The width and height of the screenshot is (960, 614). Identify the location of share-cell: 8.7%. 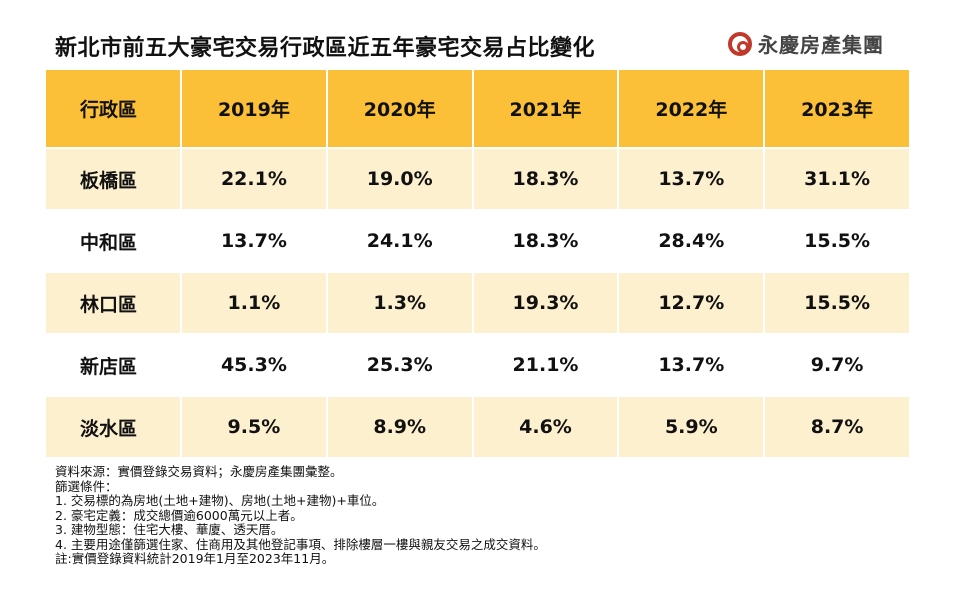
(837, 427).